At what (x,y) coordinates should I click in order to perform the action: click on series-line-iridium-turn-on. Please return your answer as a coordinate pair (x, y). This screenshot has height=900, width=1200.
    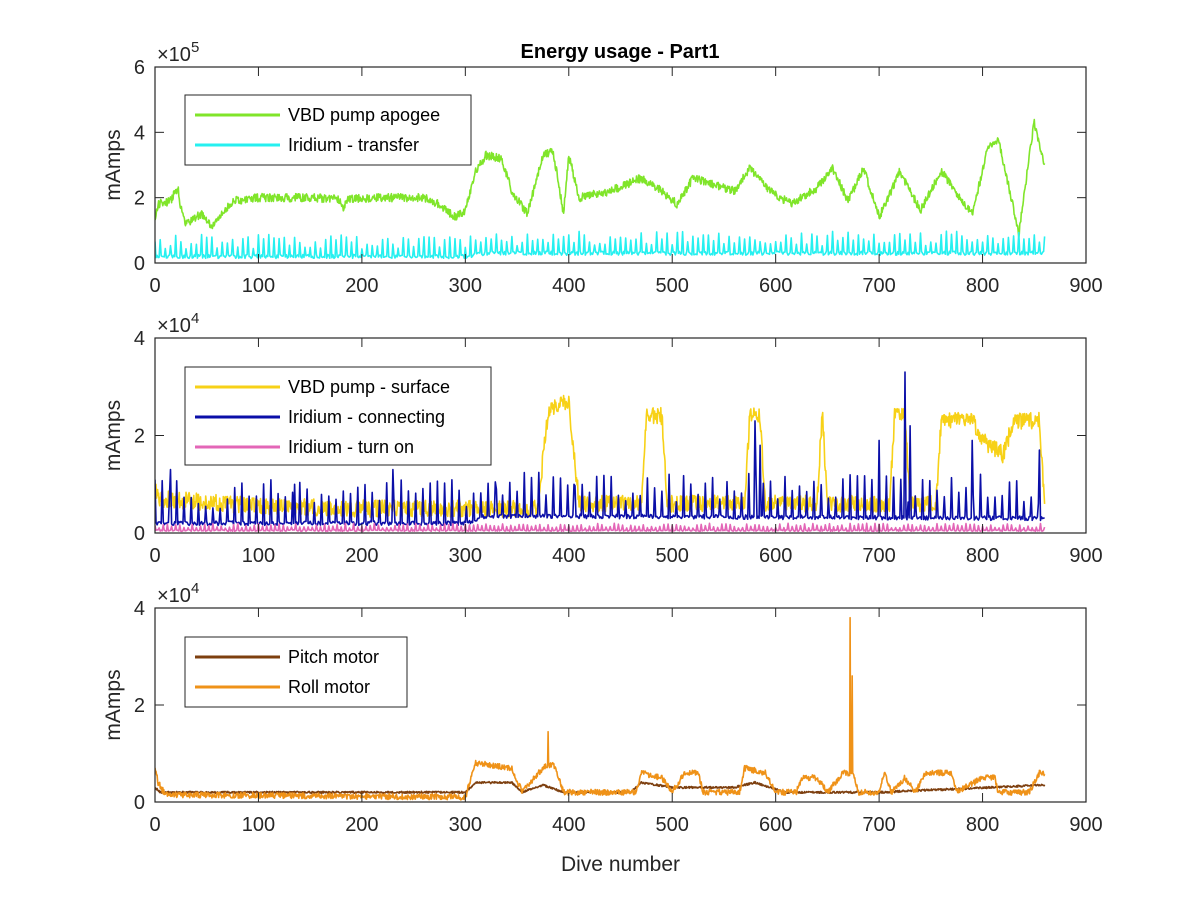
    Looking at the image, I should click on (600, 527).